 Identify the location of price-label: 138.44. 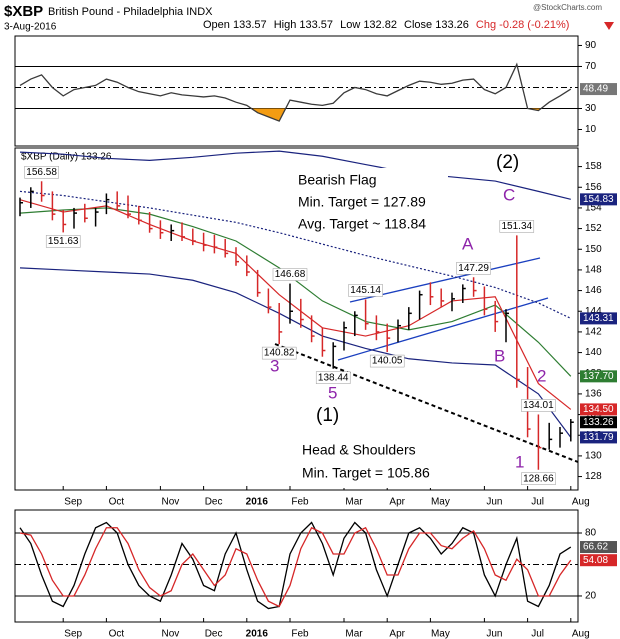
(333, 377).